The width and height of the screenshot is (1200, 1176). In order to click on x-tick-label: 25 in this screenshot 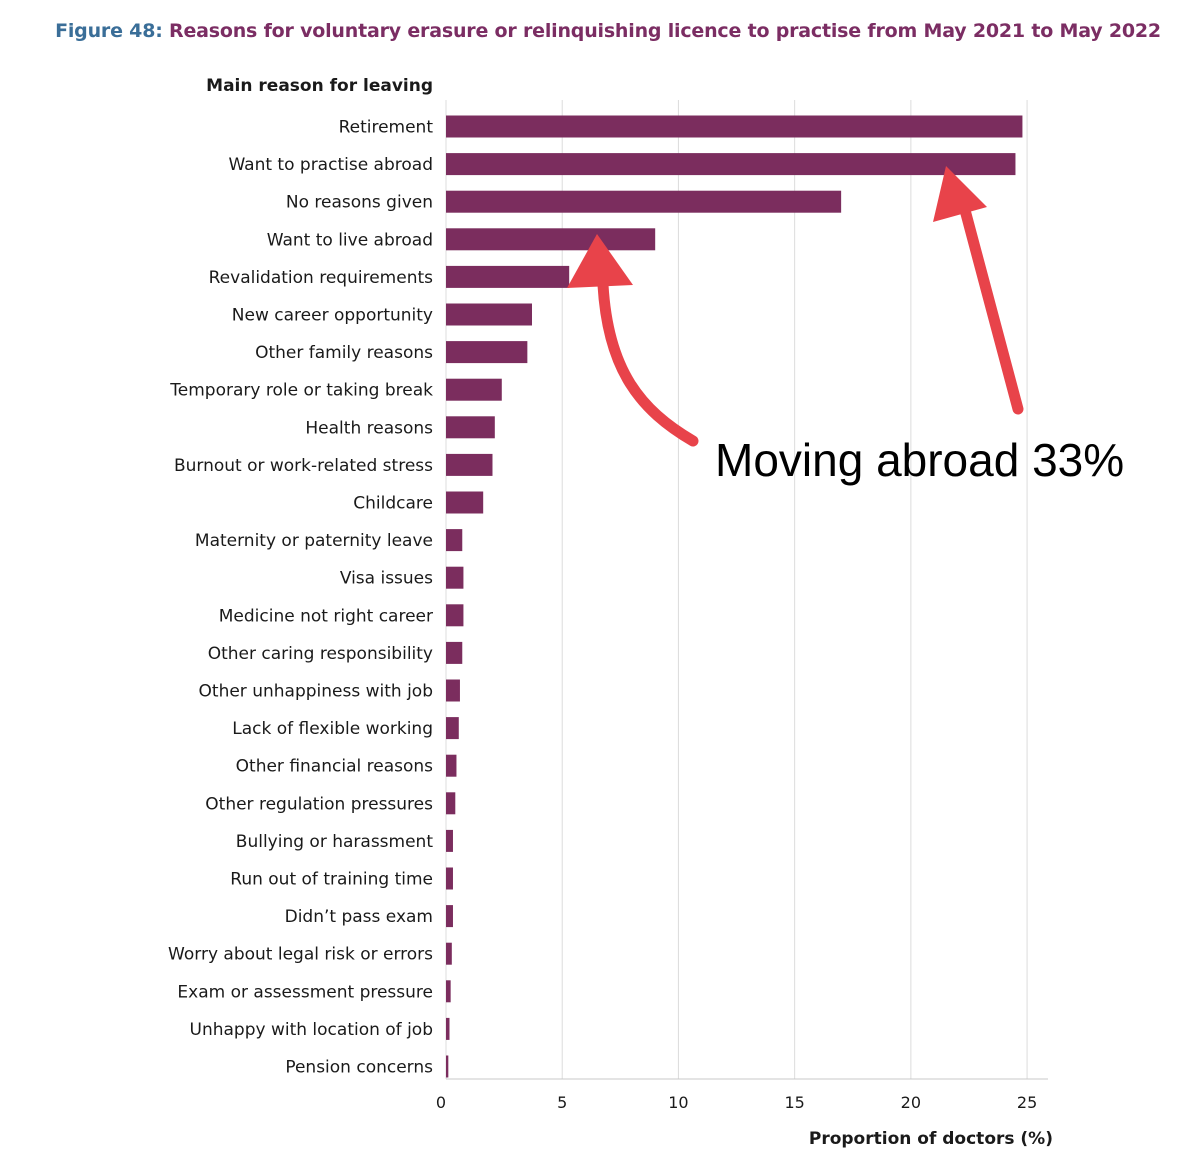, I will do `click(1027, 1102)`.